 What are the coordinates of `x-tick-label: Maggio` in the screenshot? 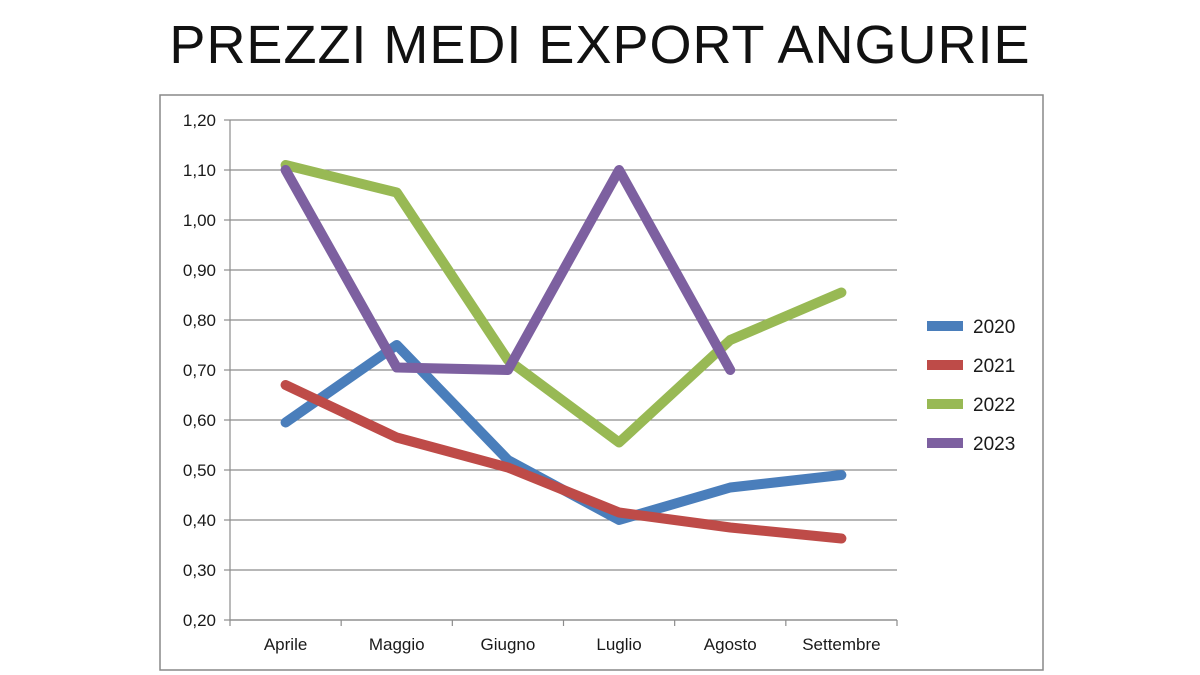 It's located at (397, 644).